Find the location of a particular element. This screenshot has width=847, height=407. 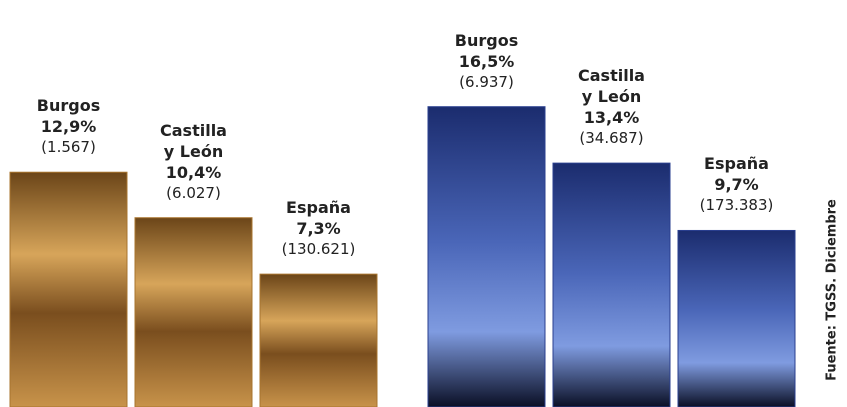

bar-label: Castilla y León 13,4% (34.687) is located at coordinates (611, 107).